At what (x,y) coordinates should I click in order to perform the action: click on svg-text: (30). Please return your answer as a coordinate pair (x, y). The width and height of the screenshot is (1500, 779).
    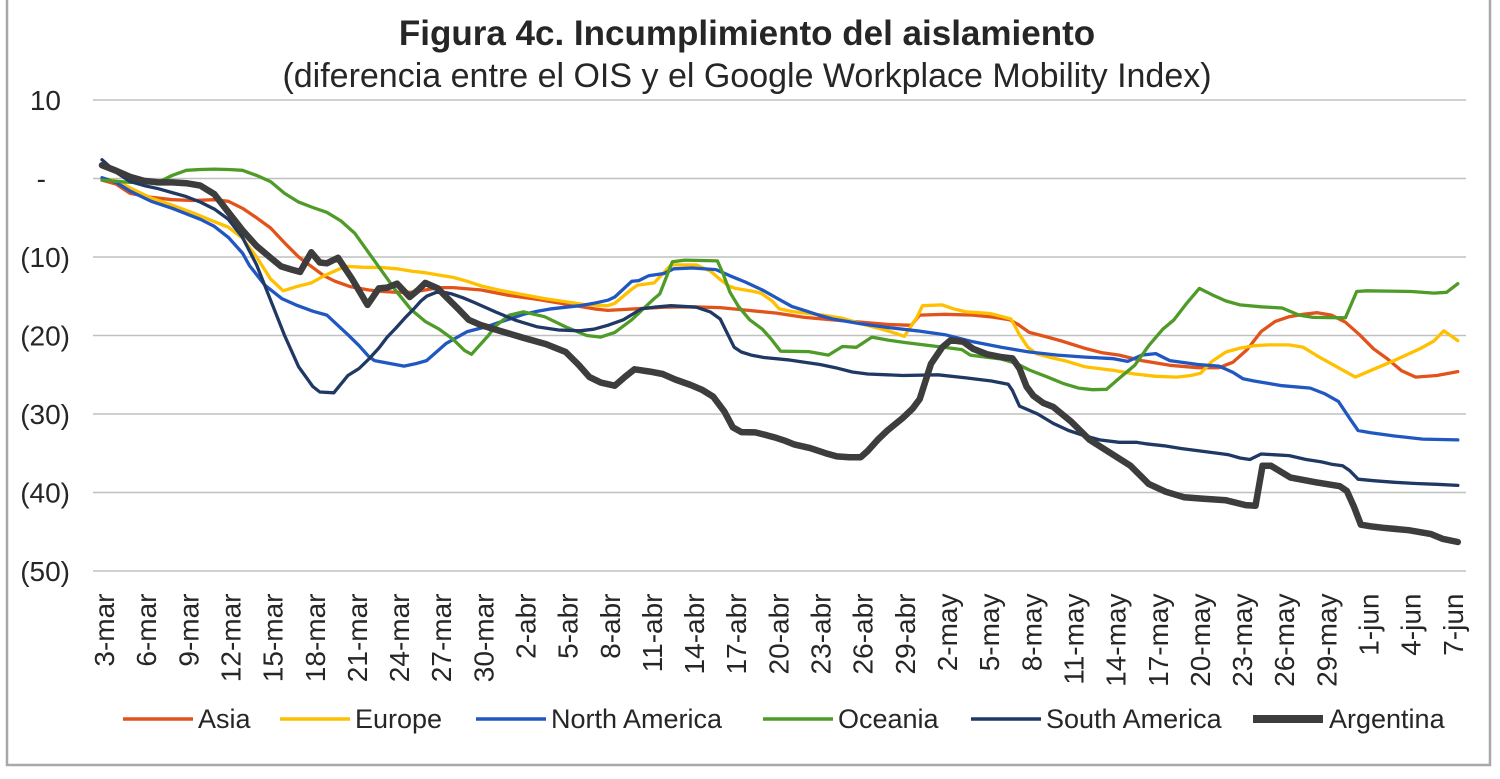
    Looking at the image, I should click on (45, 414).